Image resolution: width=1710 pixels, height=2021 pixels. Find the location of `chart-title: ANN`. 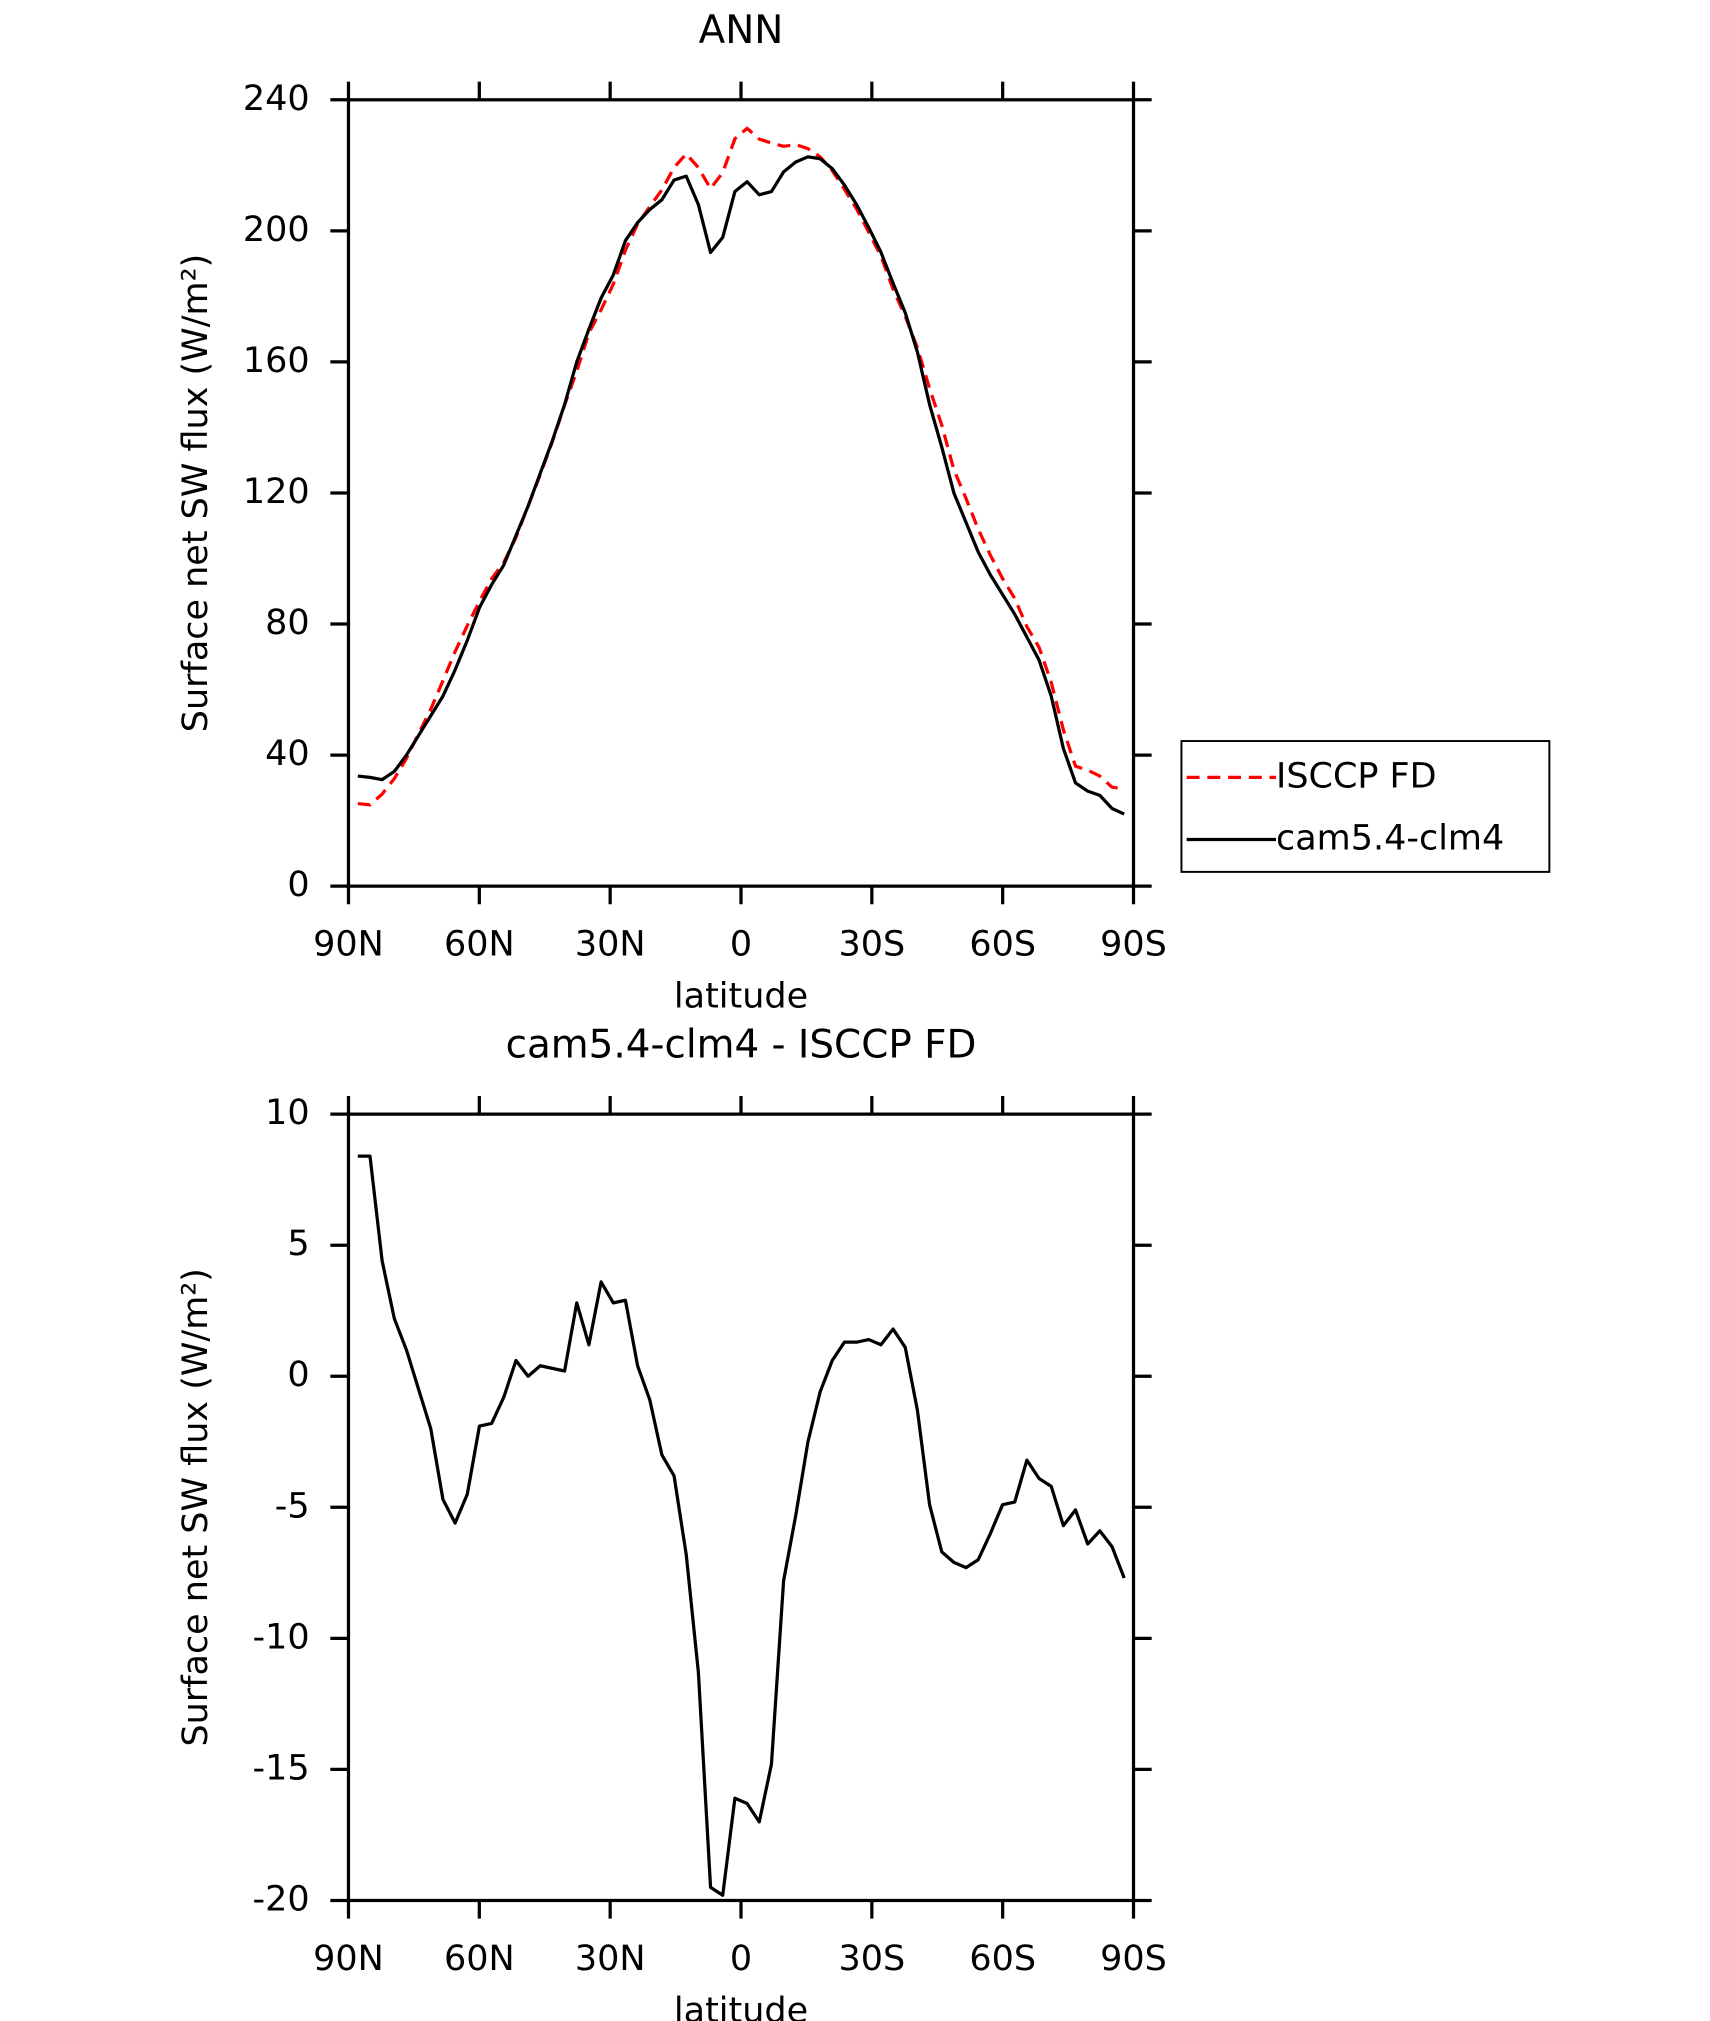

chart-title: ANN is located at coordinates (741, 30).